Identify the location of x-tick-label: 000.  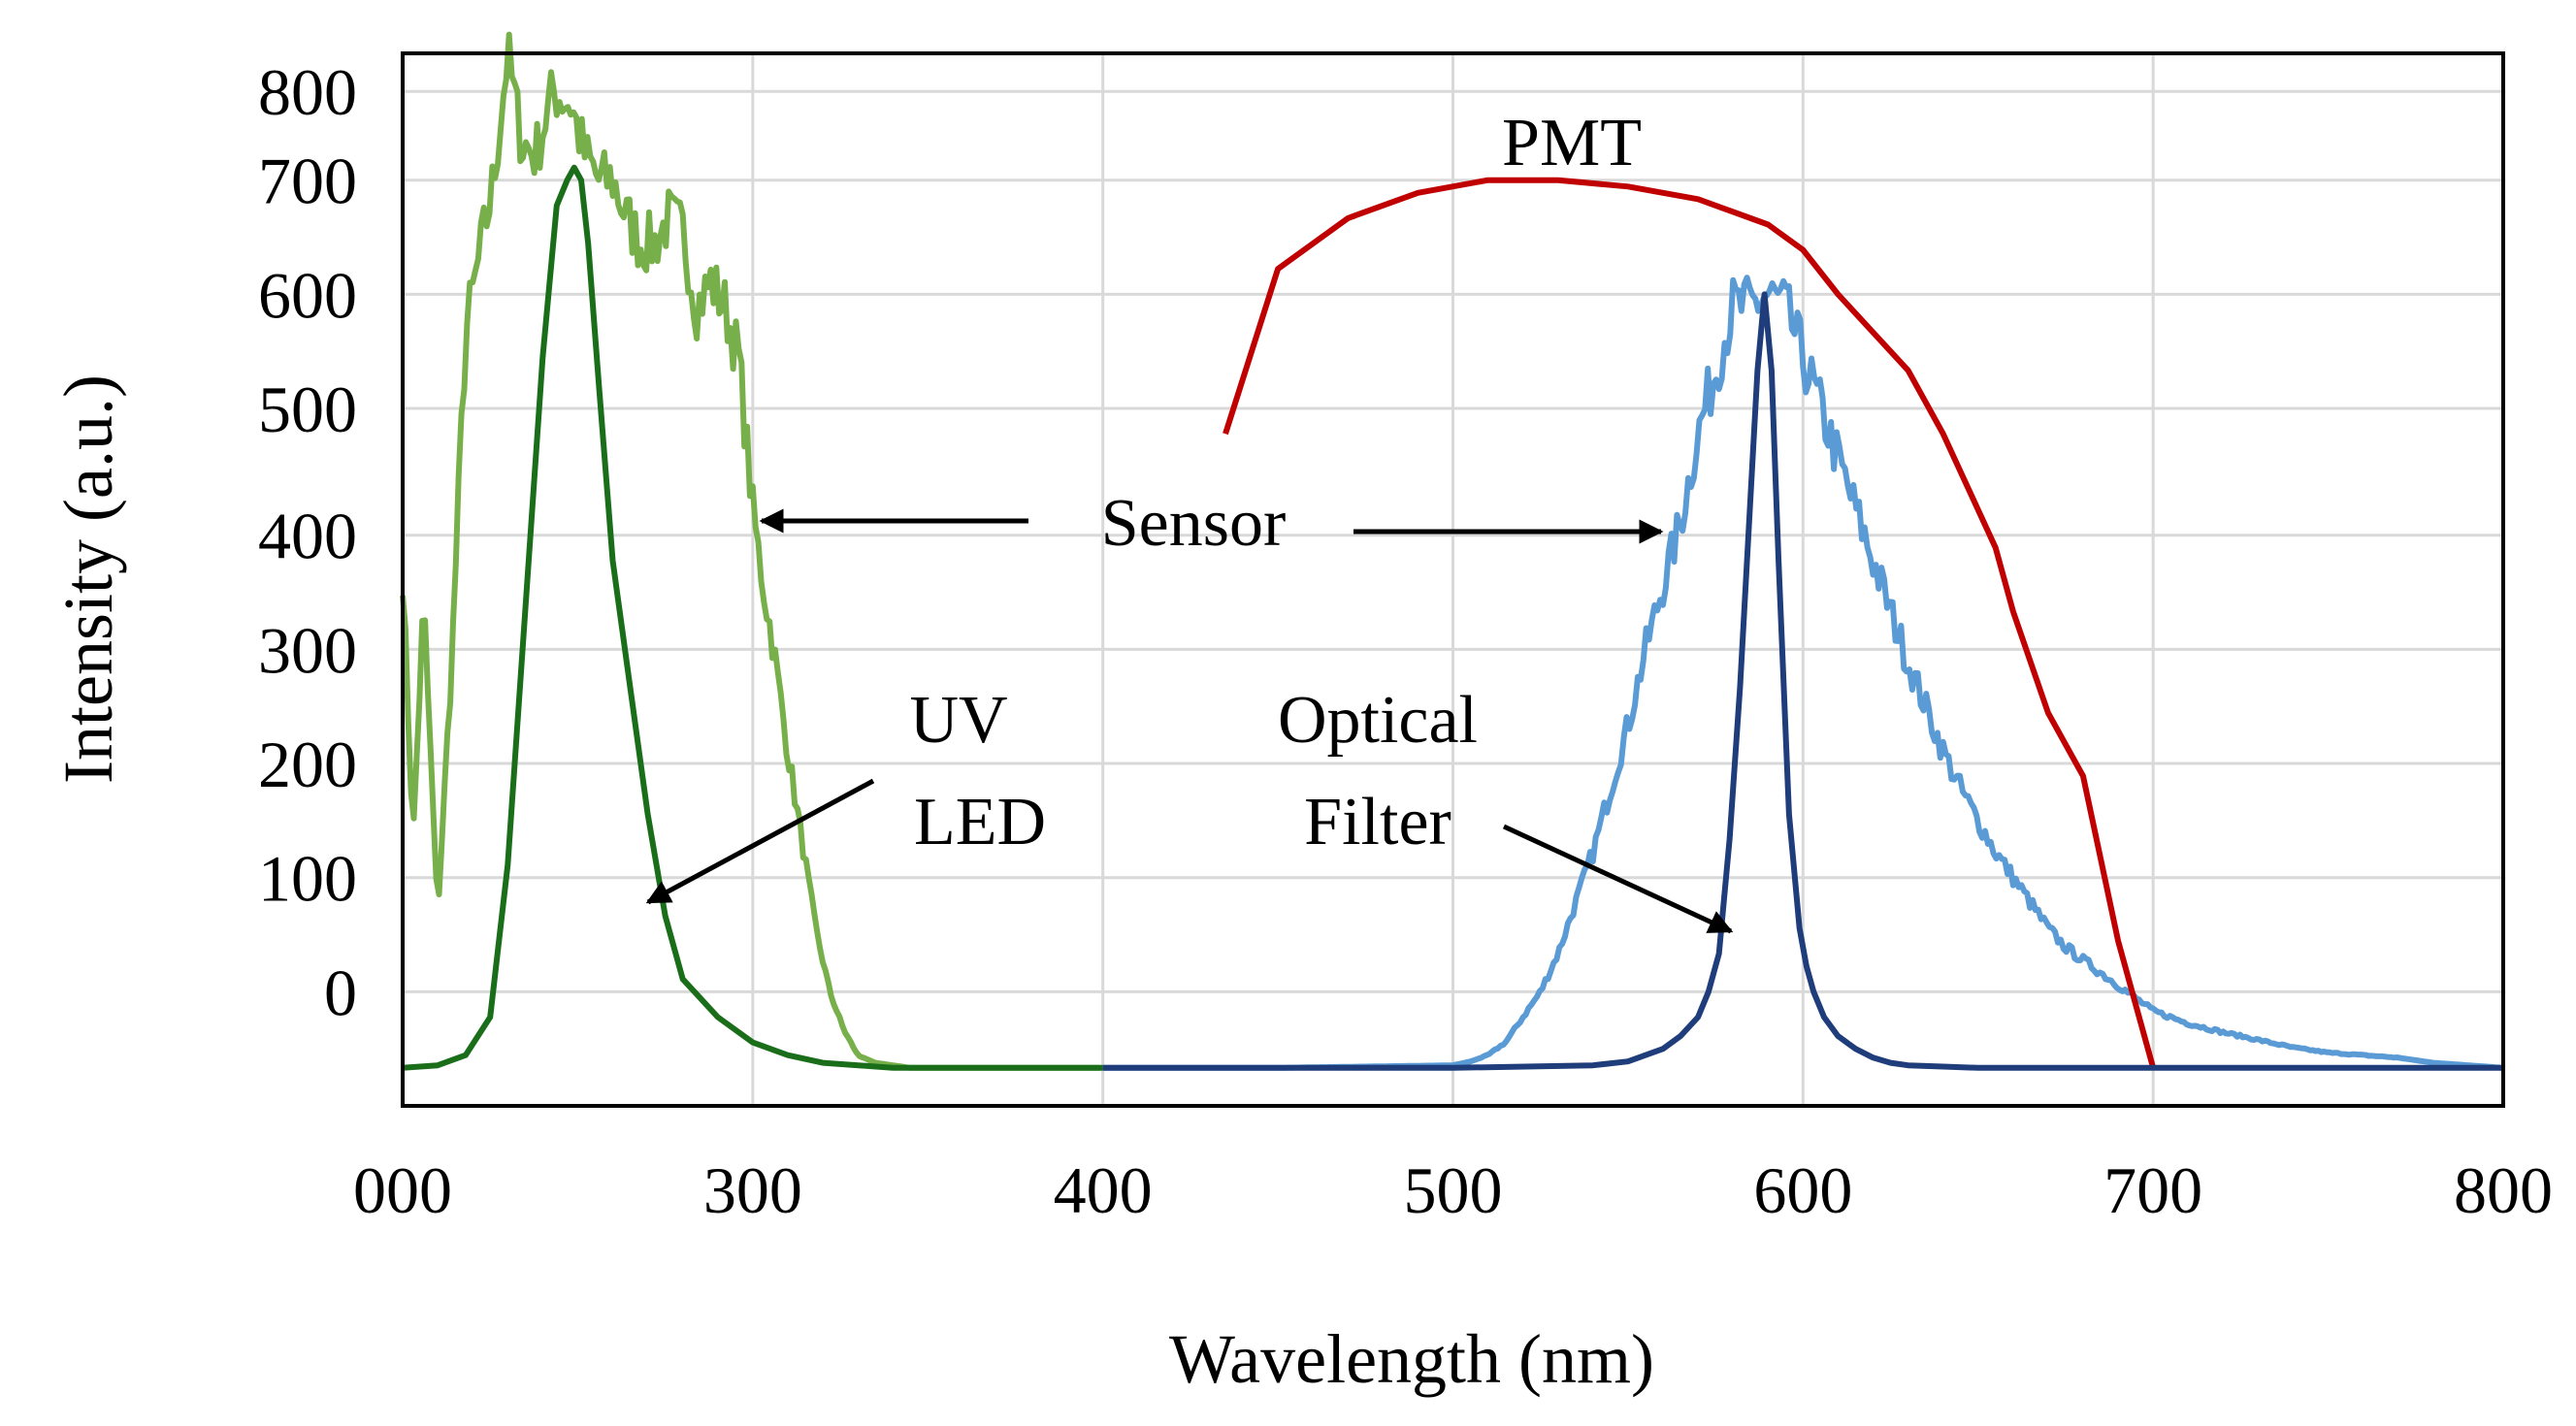
(402, 1190).